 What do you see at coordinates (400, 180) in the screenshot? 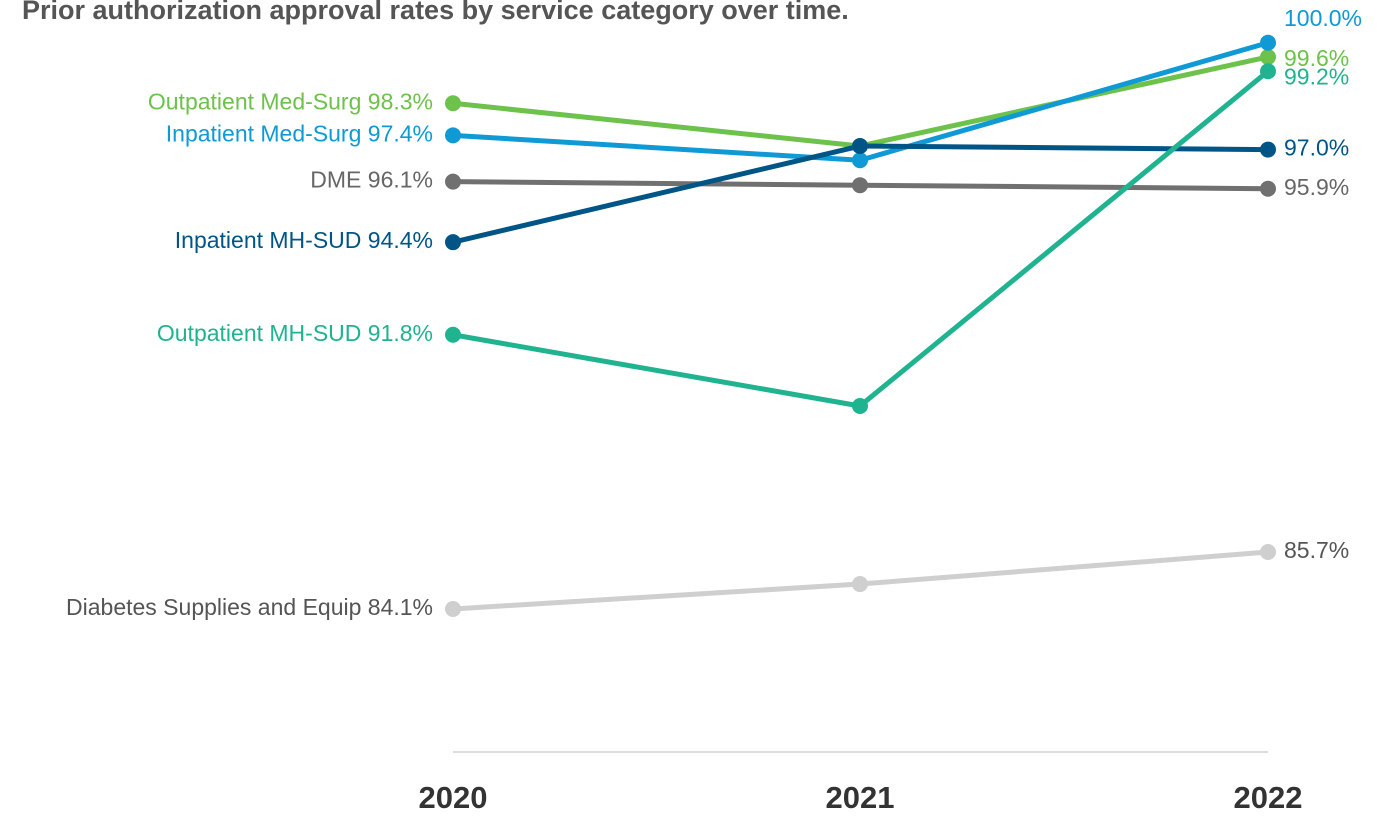
I see `value-label: 96.1%` at bounding box center [400, 180].